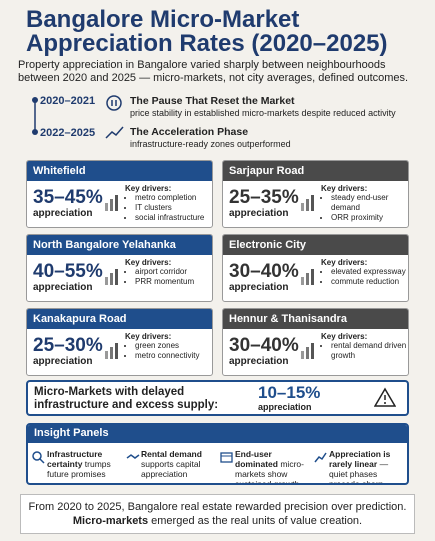  Describe the element at coordinates (171, 469) in the screenshot. I see `insight-text: supports capital appreciation` at that location.